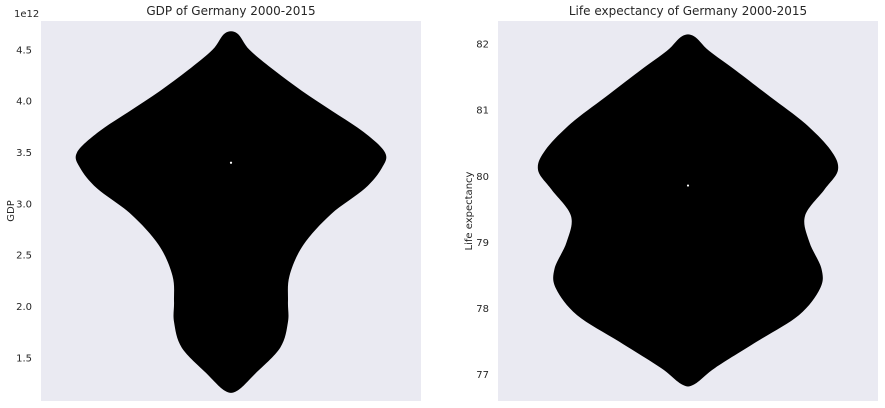  Describe the element at coordinates (230, 11) in the screenshot. I see `chart-title-gdp: GDP of Germany 2000-2015` at that location.